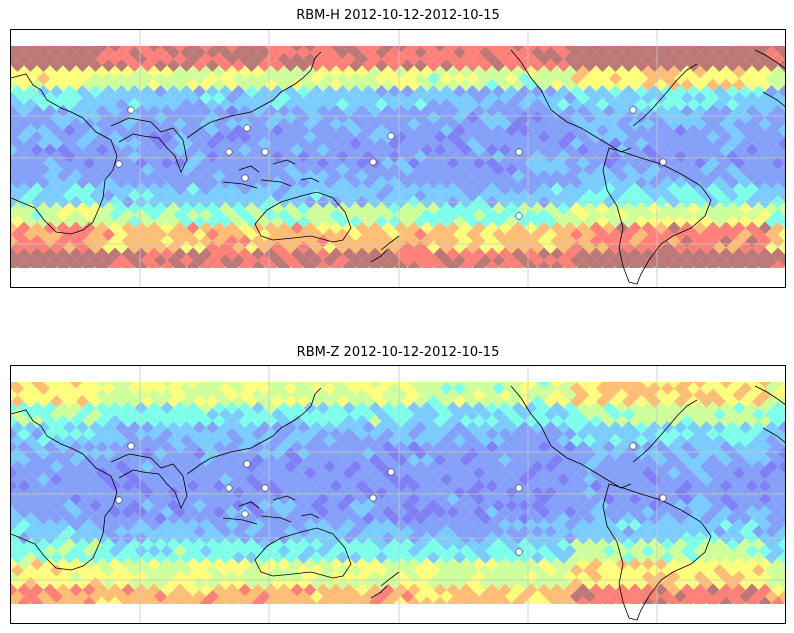 This screenshot has width=794, height=633. I want to click on map-margin-bottom, so click(398, 277).